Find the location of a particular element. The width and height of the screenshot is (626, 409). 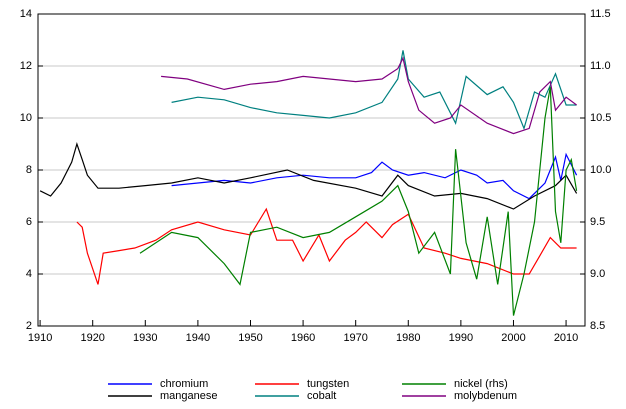

y-tick-label: 2 is located at coordinates (29, 326).